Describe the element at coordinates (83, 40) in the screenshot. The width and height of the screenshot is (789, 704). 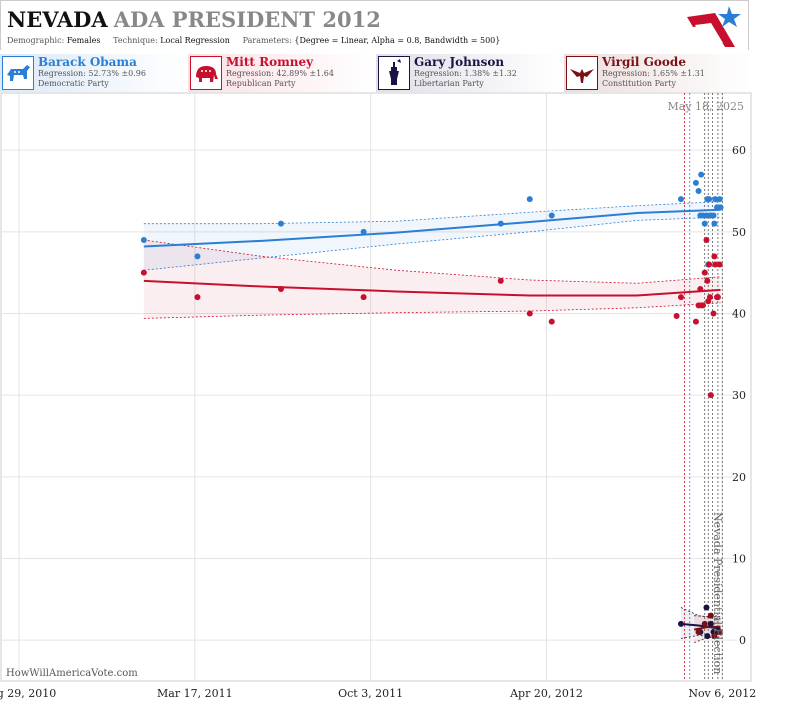
I see `demographic-value: Females` at that location.